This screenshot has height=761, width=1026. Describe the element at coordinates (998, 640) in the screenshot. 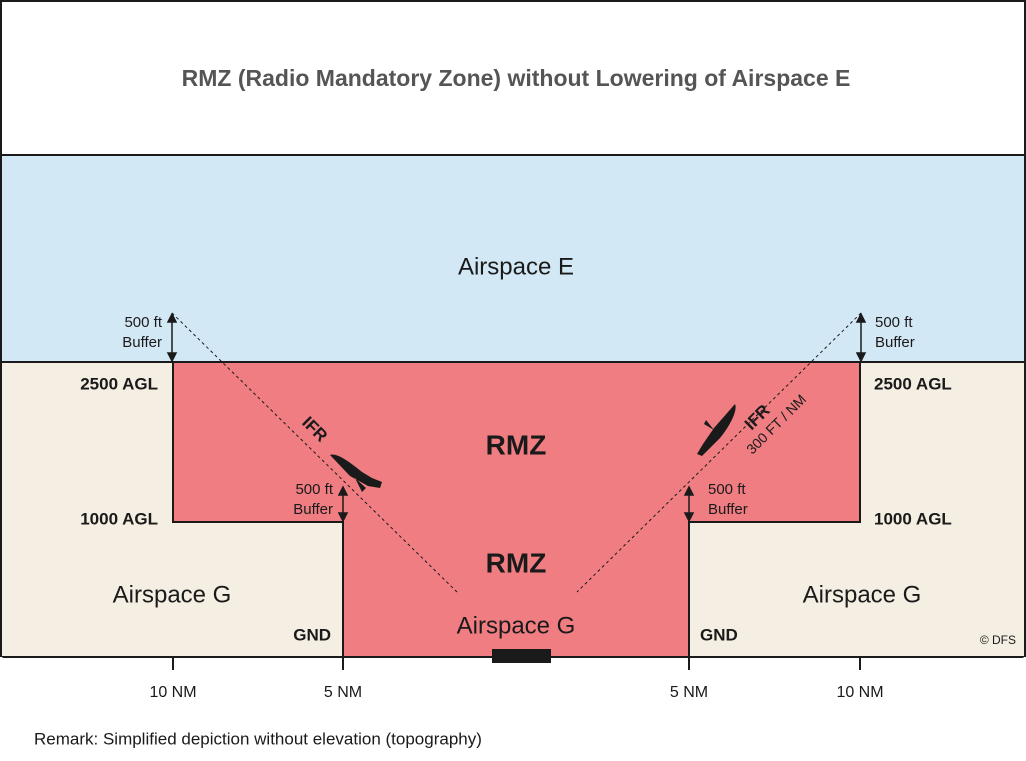

I see `copyright: © DFS` at that location.